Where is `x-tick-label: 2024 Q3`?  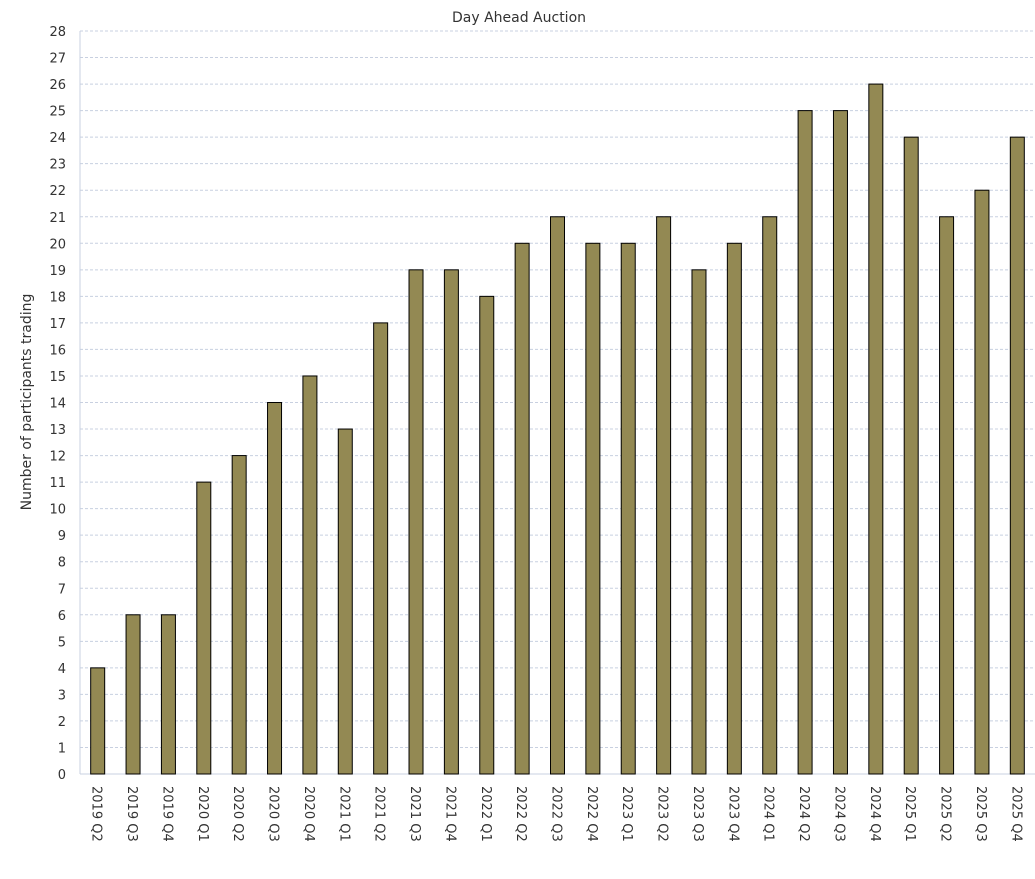
x-tick-label: 2024 Q3 is located at coordinates (838, 814).